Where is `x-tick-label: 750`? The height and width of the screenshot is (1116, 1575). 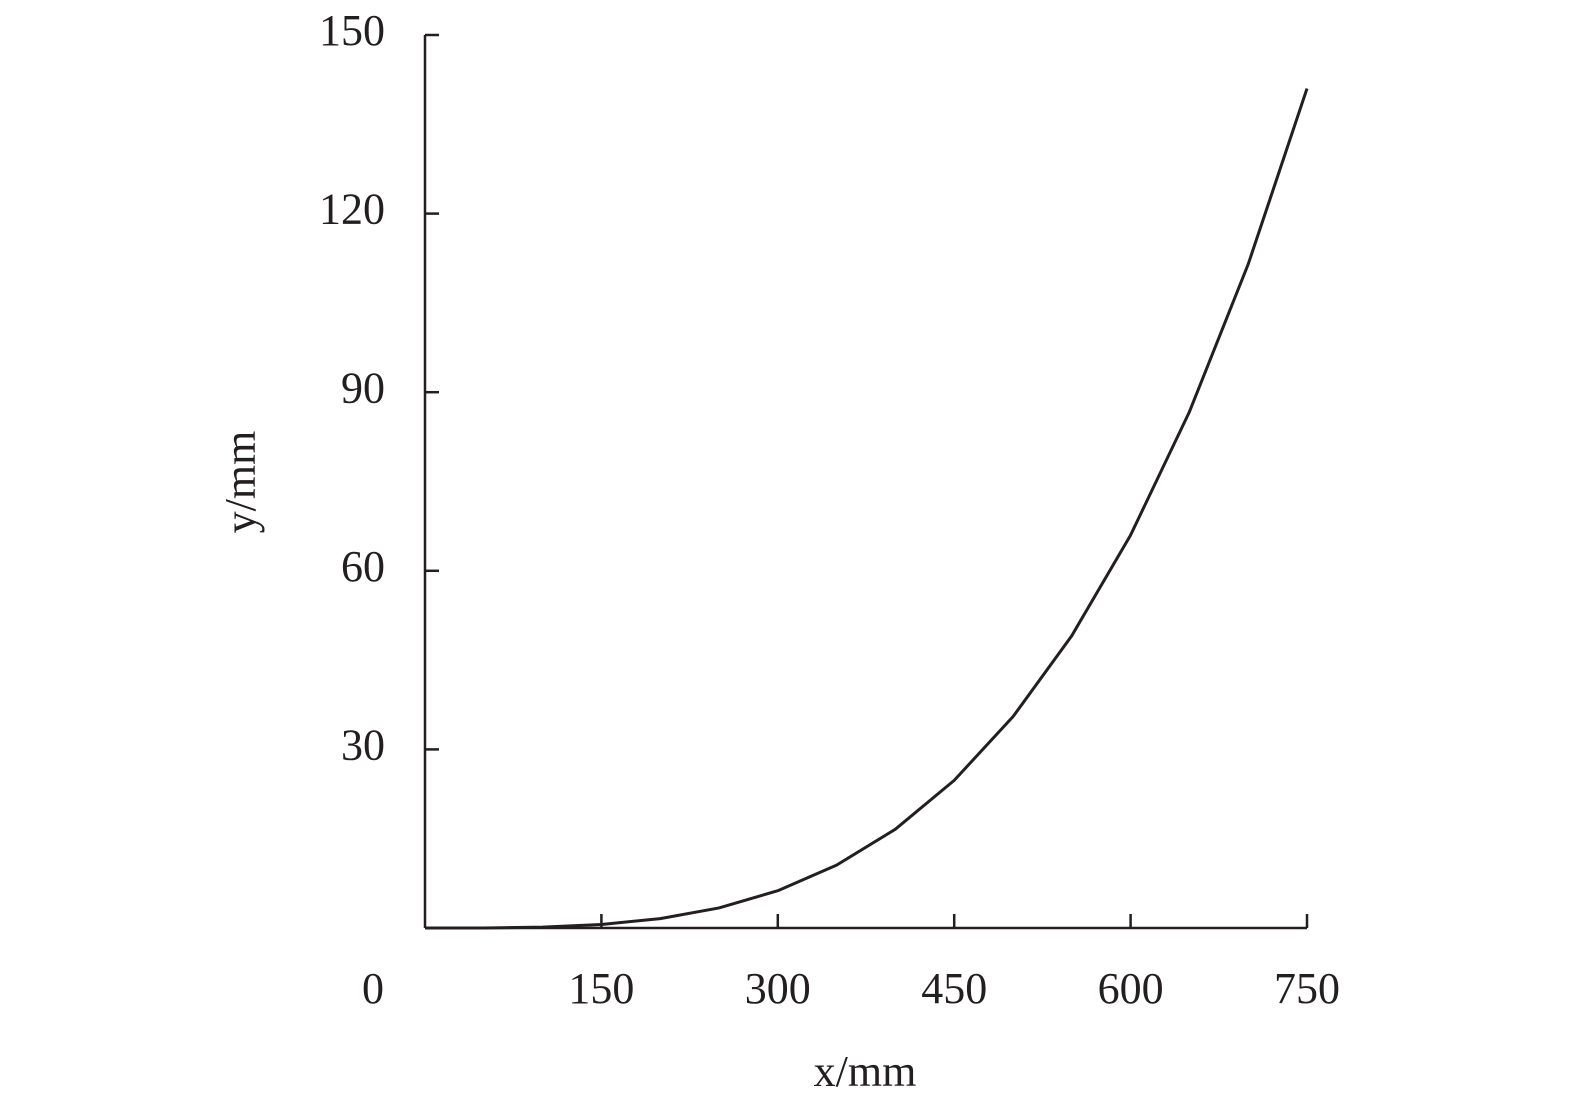
x-tick-label: 750 is located at coordinates (1307, 988).